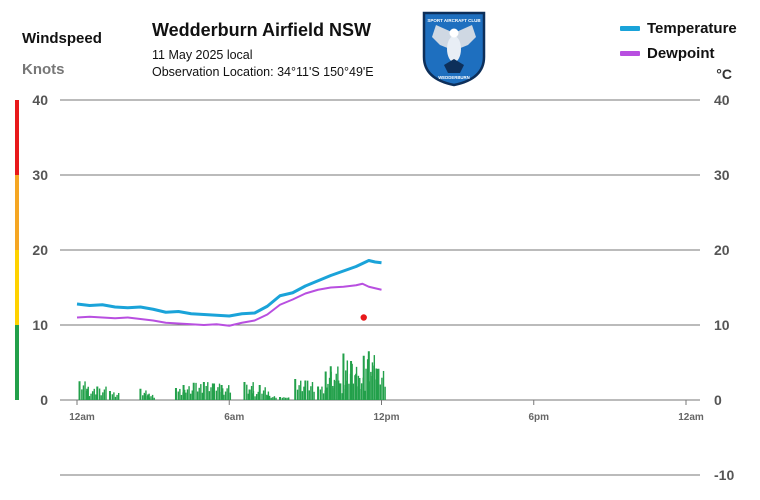 This screenshot has width=760, height=500. I want to click on series-line-dewpoint, so click(229, 304).